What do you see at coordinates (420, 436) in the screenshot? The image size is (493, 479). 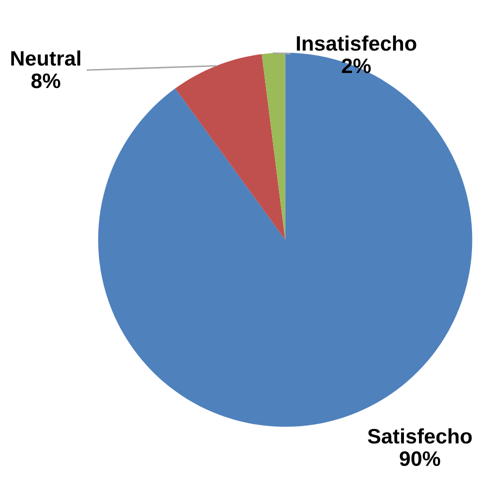 I see `slice-label: Satisfecho` at bounding box center [420, 436].